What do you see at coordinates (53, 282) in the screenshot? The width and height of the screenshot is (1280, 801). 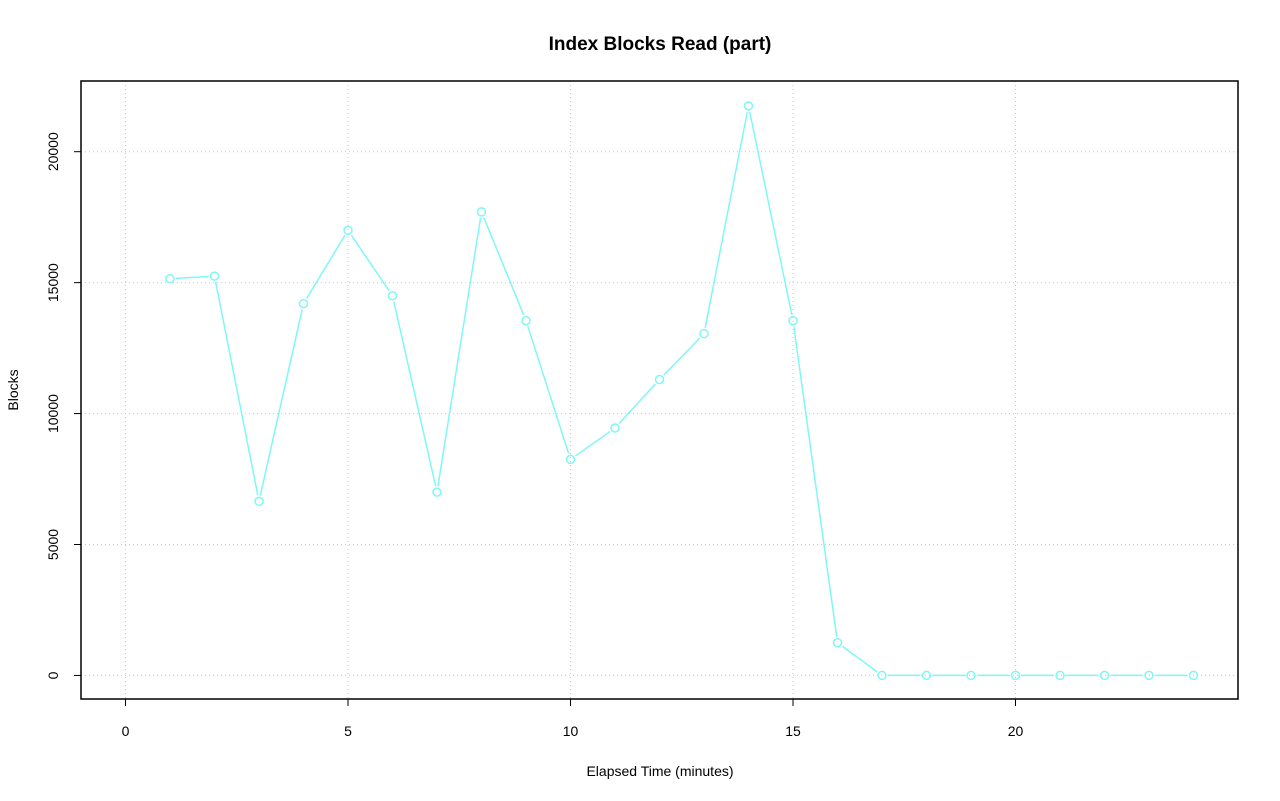 I see `y-tick-label: 15000` at bounding box center [53, 282].